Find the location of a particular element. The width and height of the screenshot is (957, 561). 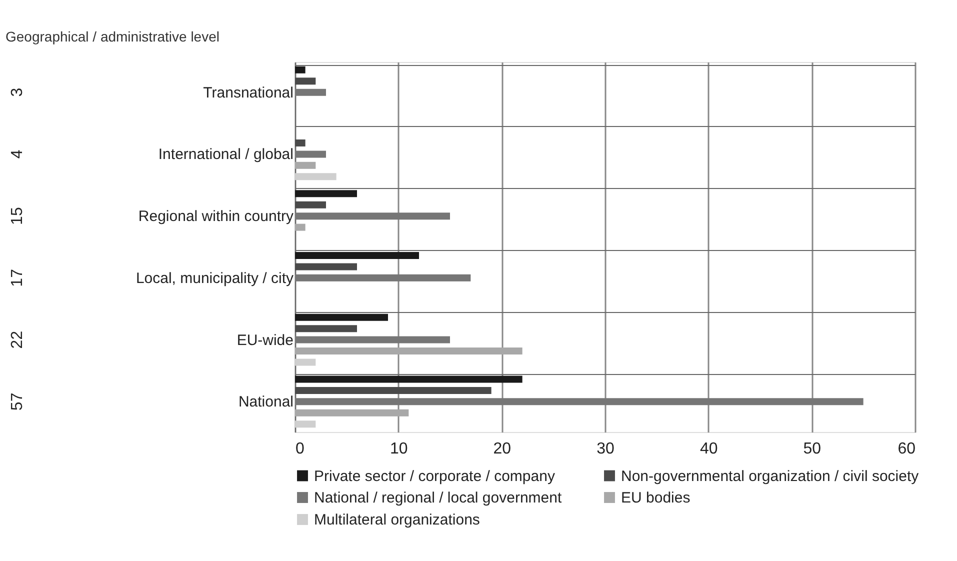

legend-label: Multilateral organizations is located at coordinates (397, 520).